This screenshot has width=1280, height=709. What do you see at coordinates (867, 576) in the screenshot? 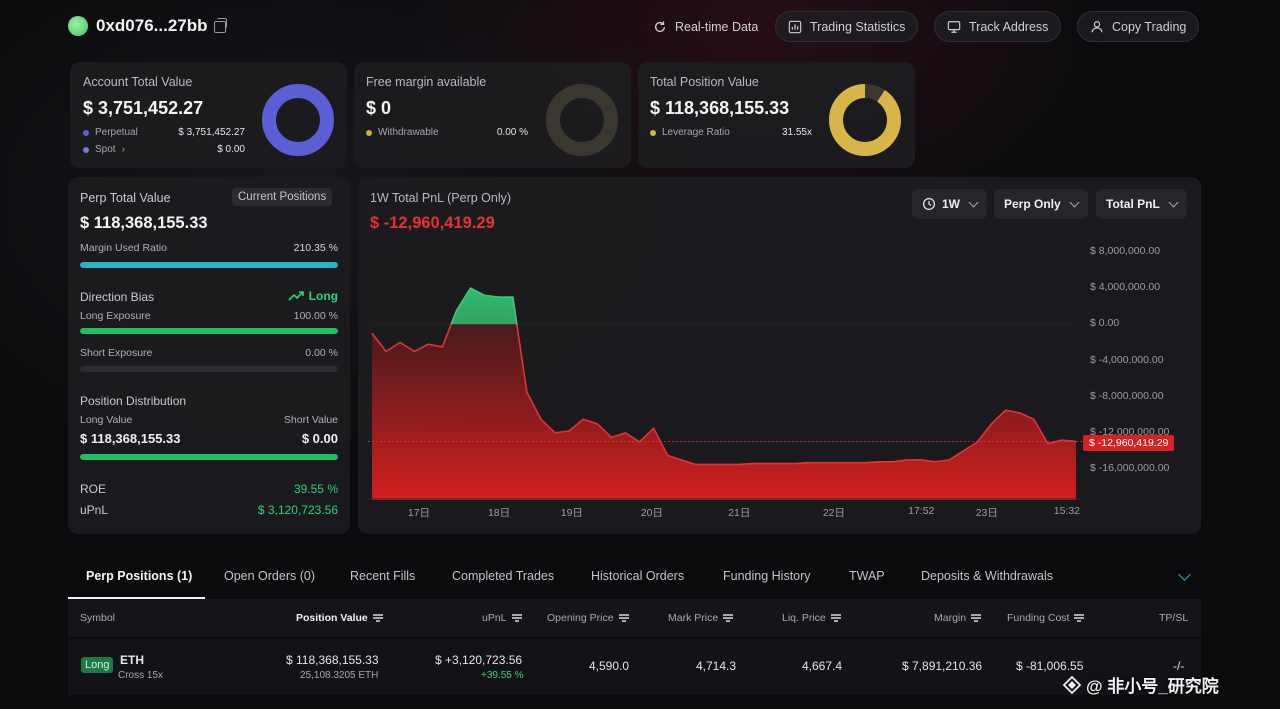
I see `tab-6: TWAP` at bounding box center [867, 576].